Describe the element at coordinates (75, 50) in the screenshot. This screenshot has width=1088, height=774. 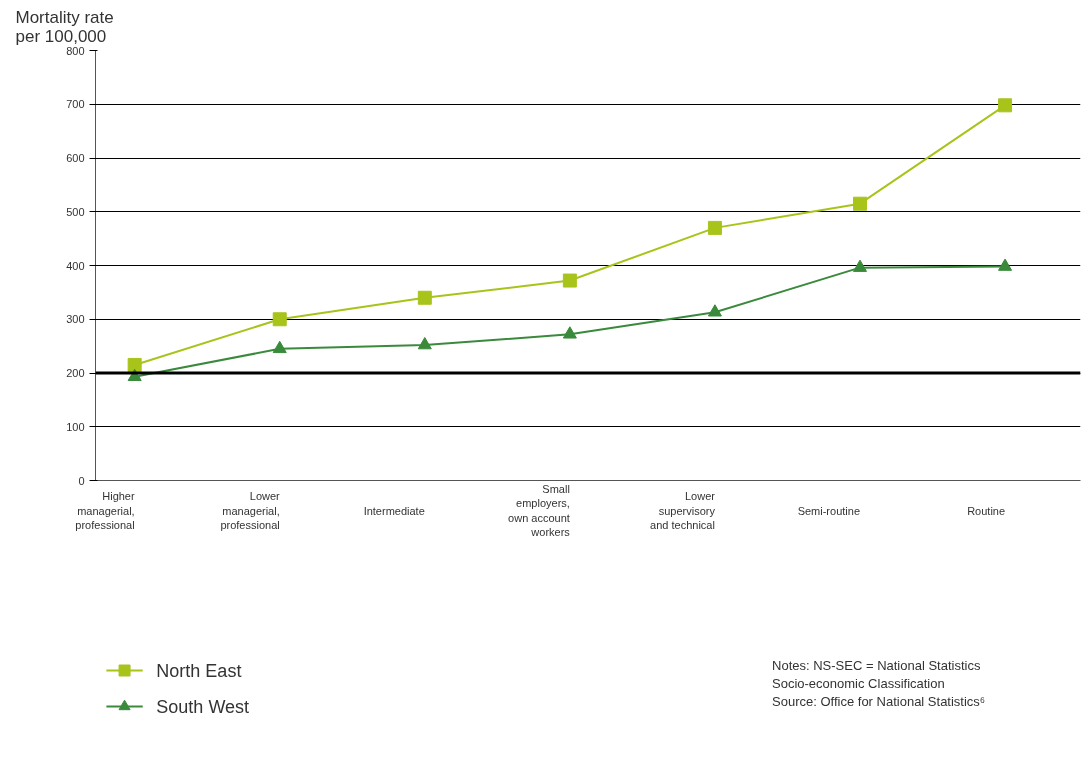
I see `y-tick-label: 800` at that location.